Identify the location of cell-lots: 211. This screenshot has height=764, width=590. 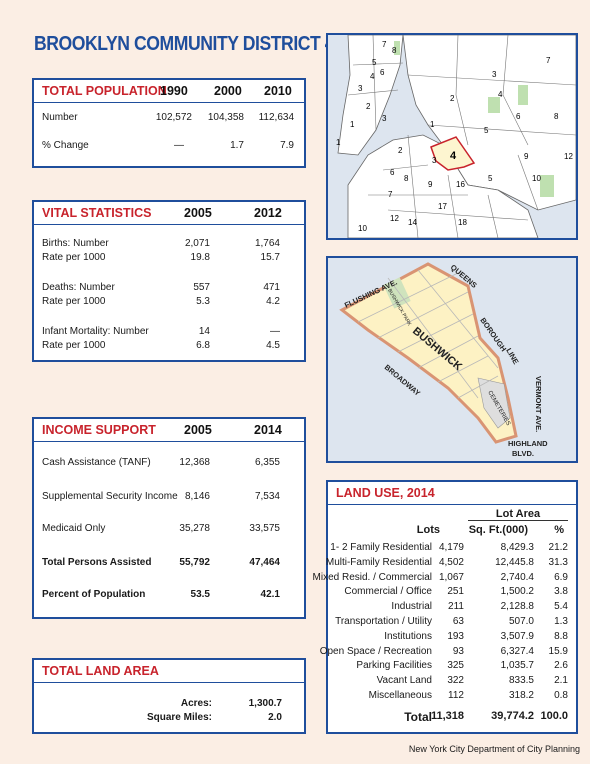
(456, 607).